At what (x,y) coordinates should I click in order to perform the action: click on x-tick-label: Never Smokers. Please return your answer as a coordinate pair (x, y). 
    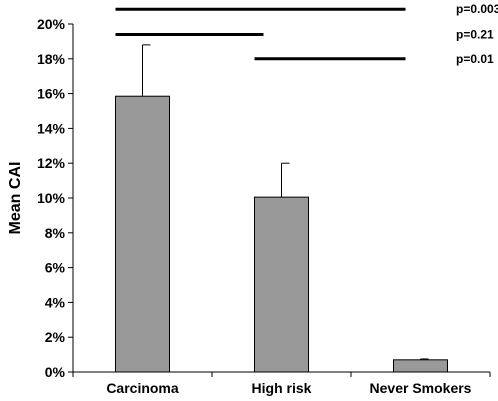
    Looking at the image, I should click on (421, 388).